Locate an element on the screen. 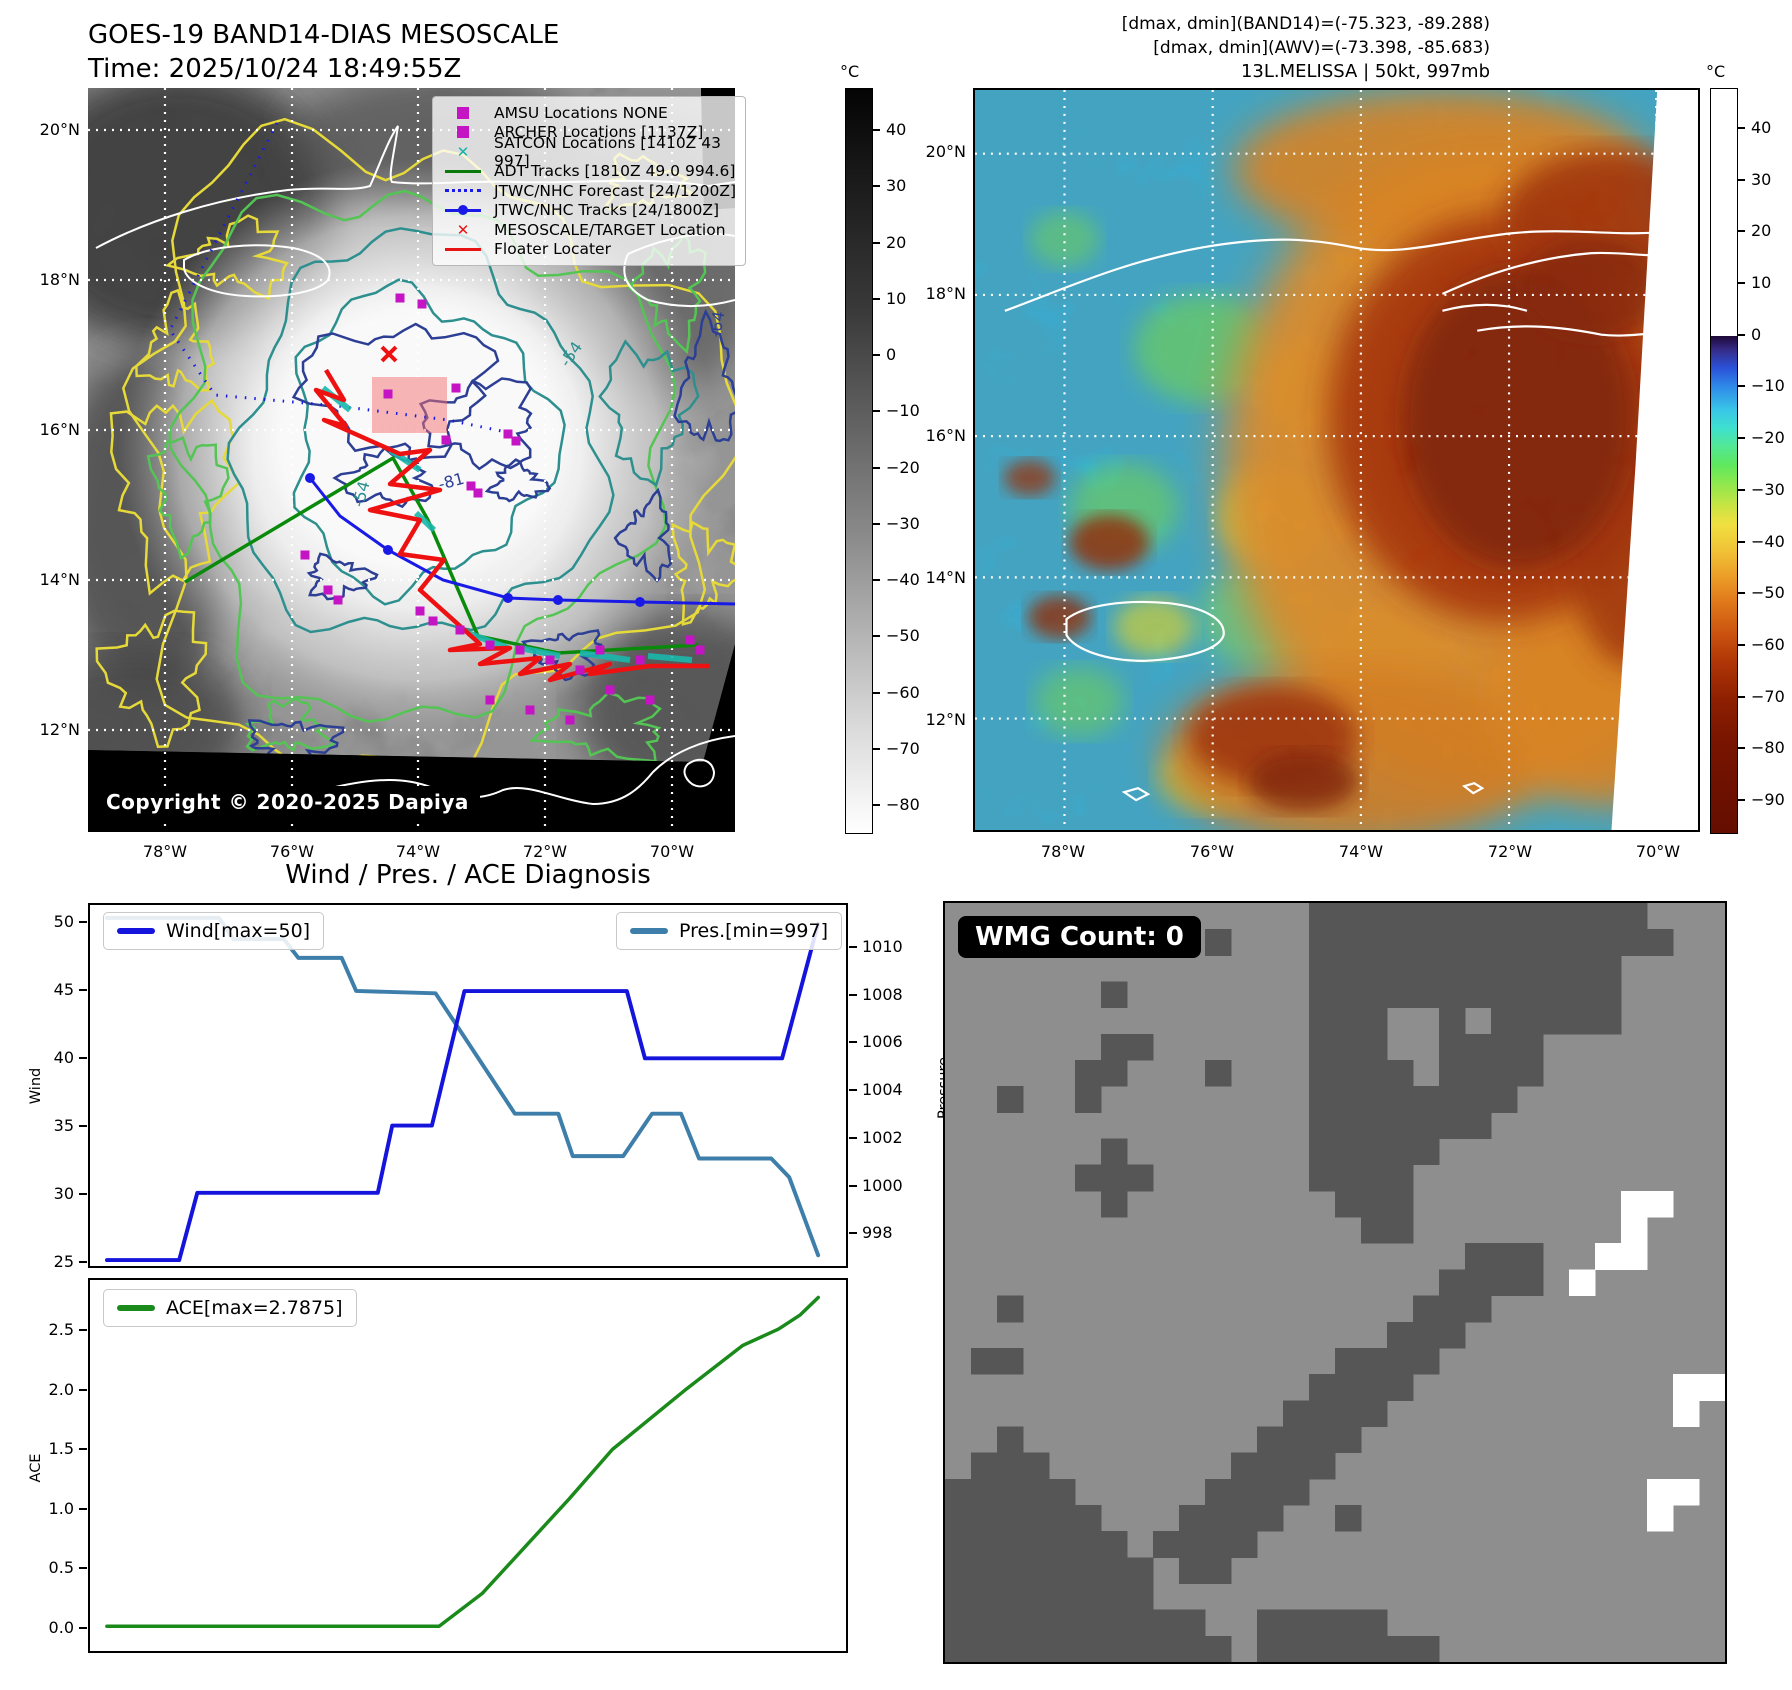 This screenshot has width=1792, height=1690. ace-legend-label: ACE[max=2.7875] is located at coordinates (254, 1308).